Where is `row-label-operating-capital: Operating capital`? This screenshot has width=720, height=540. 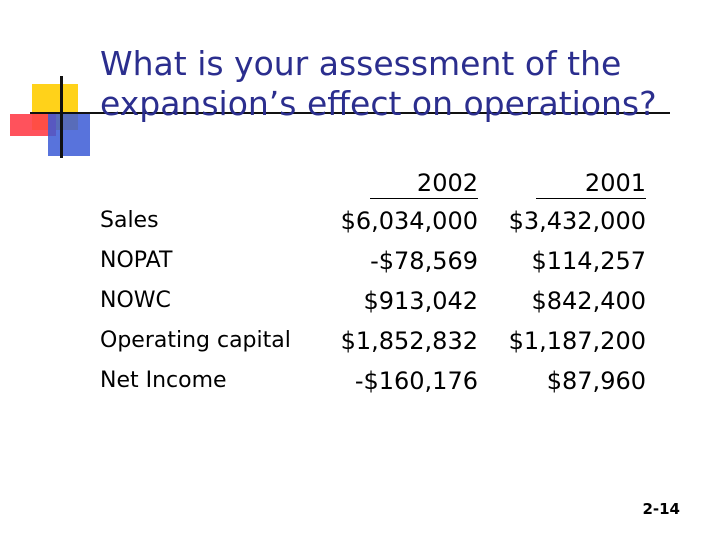 row-label-operating-capital: Operating capital is located at coordinates (195, 340).